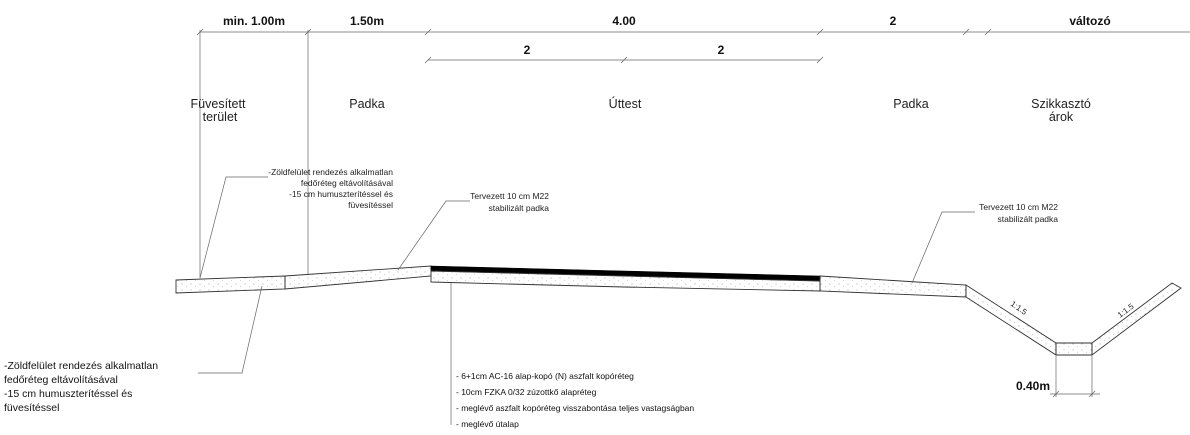 This screenshot has width=1190, height=435. I want to click on zone-uttest: Úttest, so click(625, 103).